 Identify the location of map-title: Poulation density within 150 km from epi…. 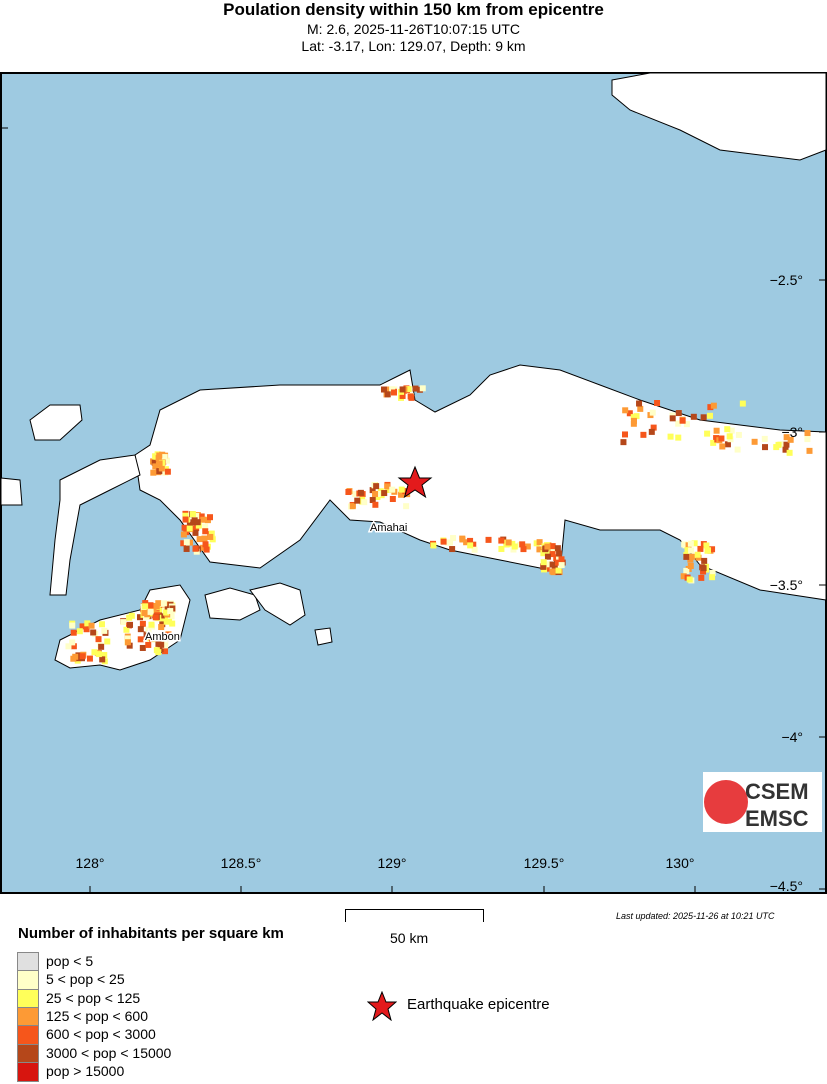
(413, 9).